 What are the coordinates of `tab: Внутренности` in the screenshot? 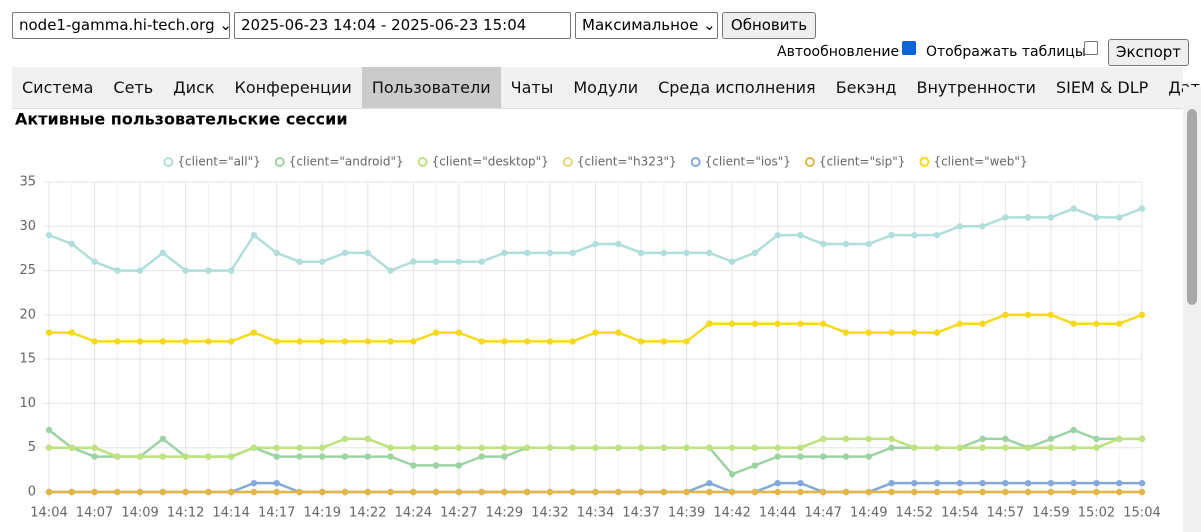 It's located at (976, 87).